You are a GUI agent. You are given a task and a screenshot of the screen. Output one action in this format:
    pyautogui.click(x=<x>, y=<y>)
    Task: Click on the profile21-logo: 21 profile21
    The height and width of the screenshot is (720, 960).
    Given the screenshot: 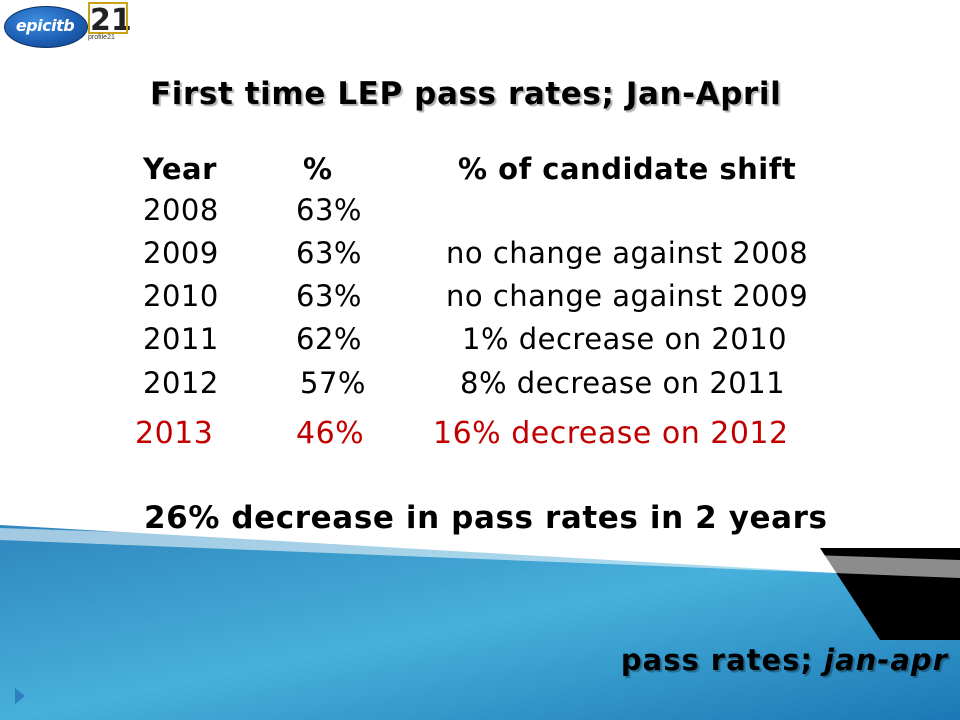 What is the action you would take?
    pyautogui.click(x=110, y=27)
    